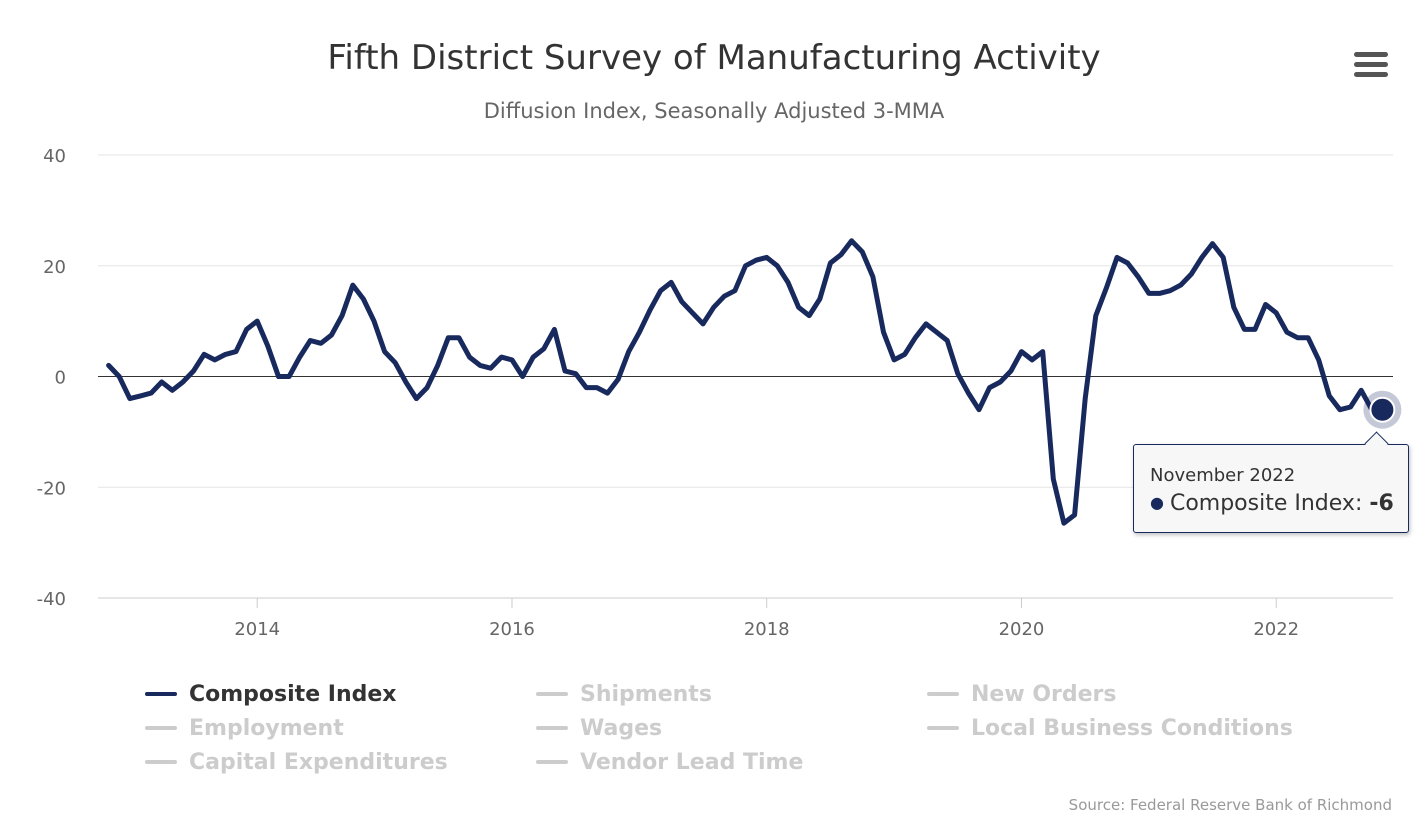 Image resolution: width=1428 pixels, height=822 pixels. Describe the element at coordinates (1044, 694) in the screenshot. I see `legend-label: New Orders` at that location.